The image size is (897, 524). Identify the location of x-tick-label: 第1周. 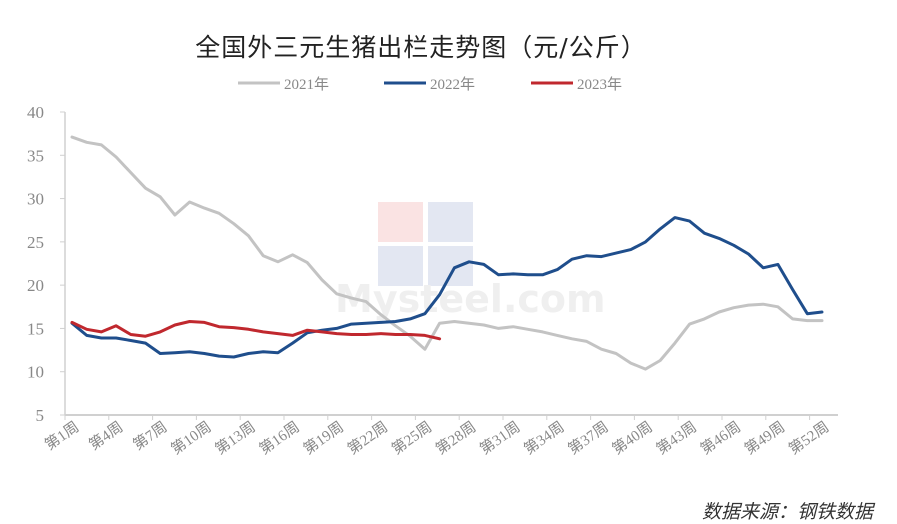
(61, 436).